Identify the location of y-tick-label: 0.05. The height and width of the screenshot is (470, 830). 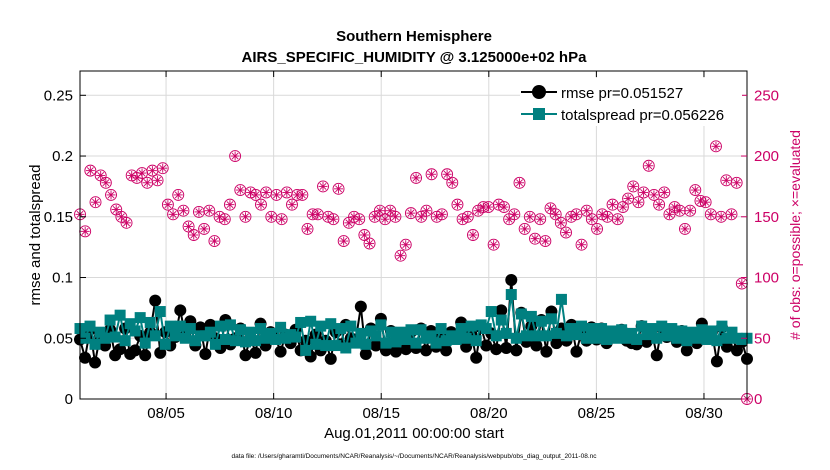
(58, 338).